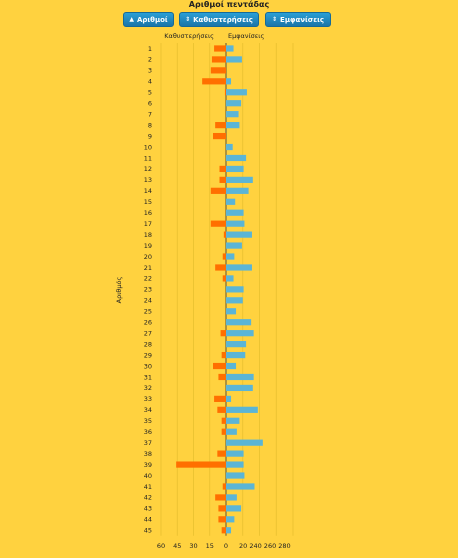 The height and width of the screenshot is (558, 458). What do you see at coordinates (148, 355) in the screenshot?
I see `category-label: 29` at bounding box center [148, 355].